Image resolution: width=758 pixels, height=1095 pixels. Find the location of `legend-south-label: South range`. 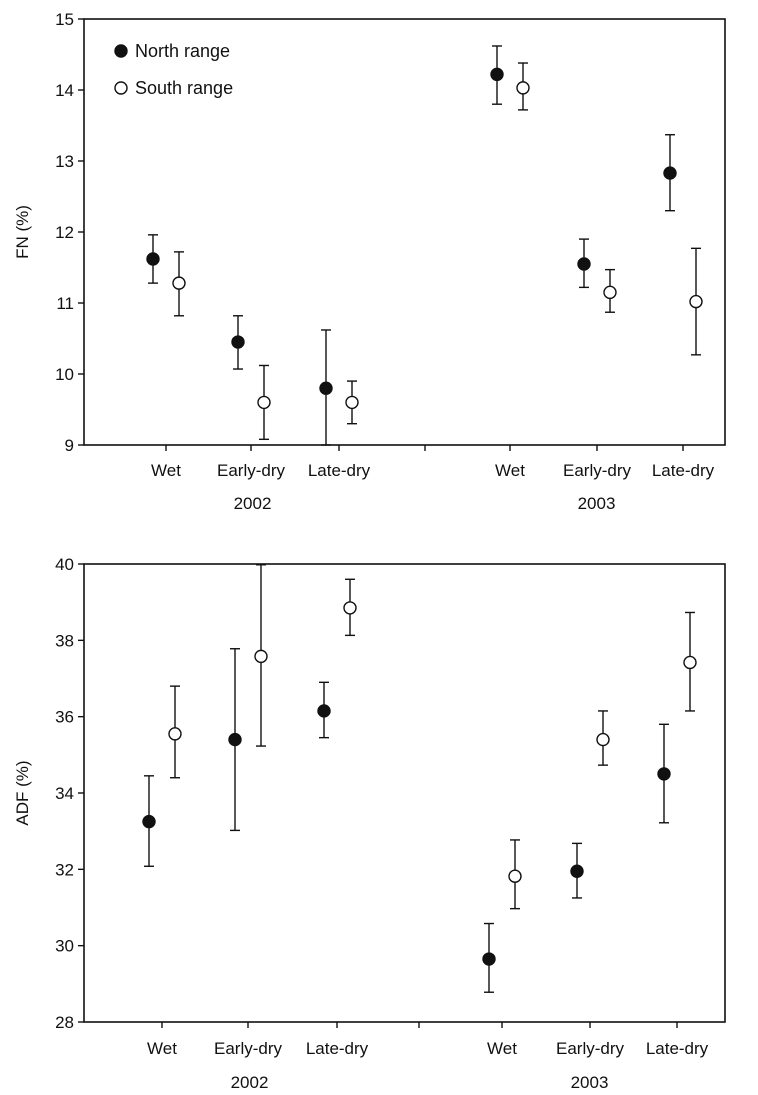

legend-south-label: South range is located at coordinates (184, 88).